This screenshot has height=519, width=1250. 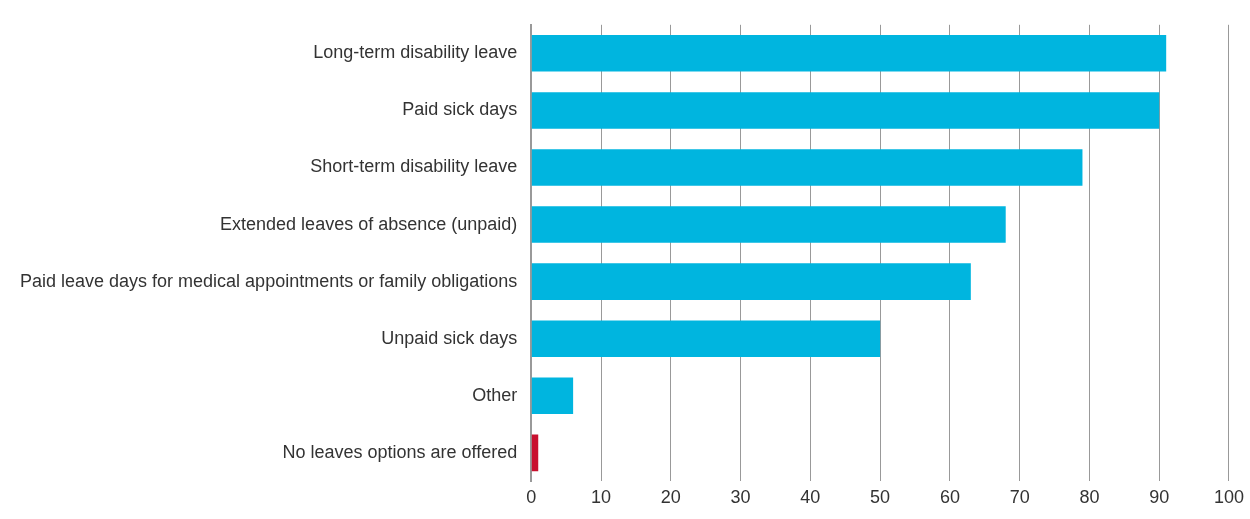 What do you see at coordinates (810, 497) in the screenshot?
I see `x-tick-label: 40` at bounding box center [810, 497].